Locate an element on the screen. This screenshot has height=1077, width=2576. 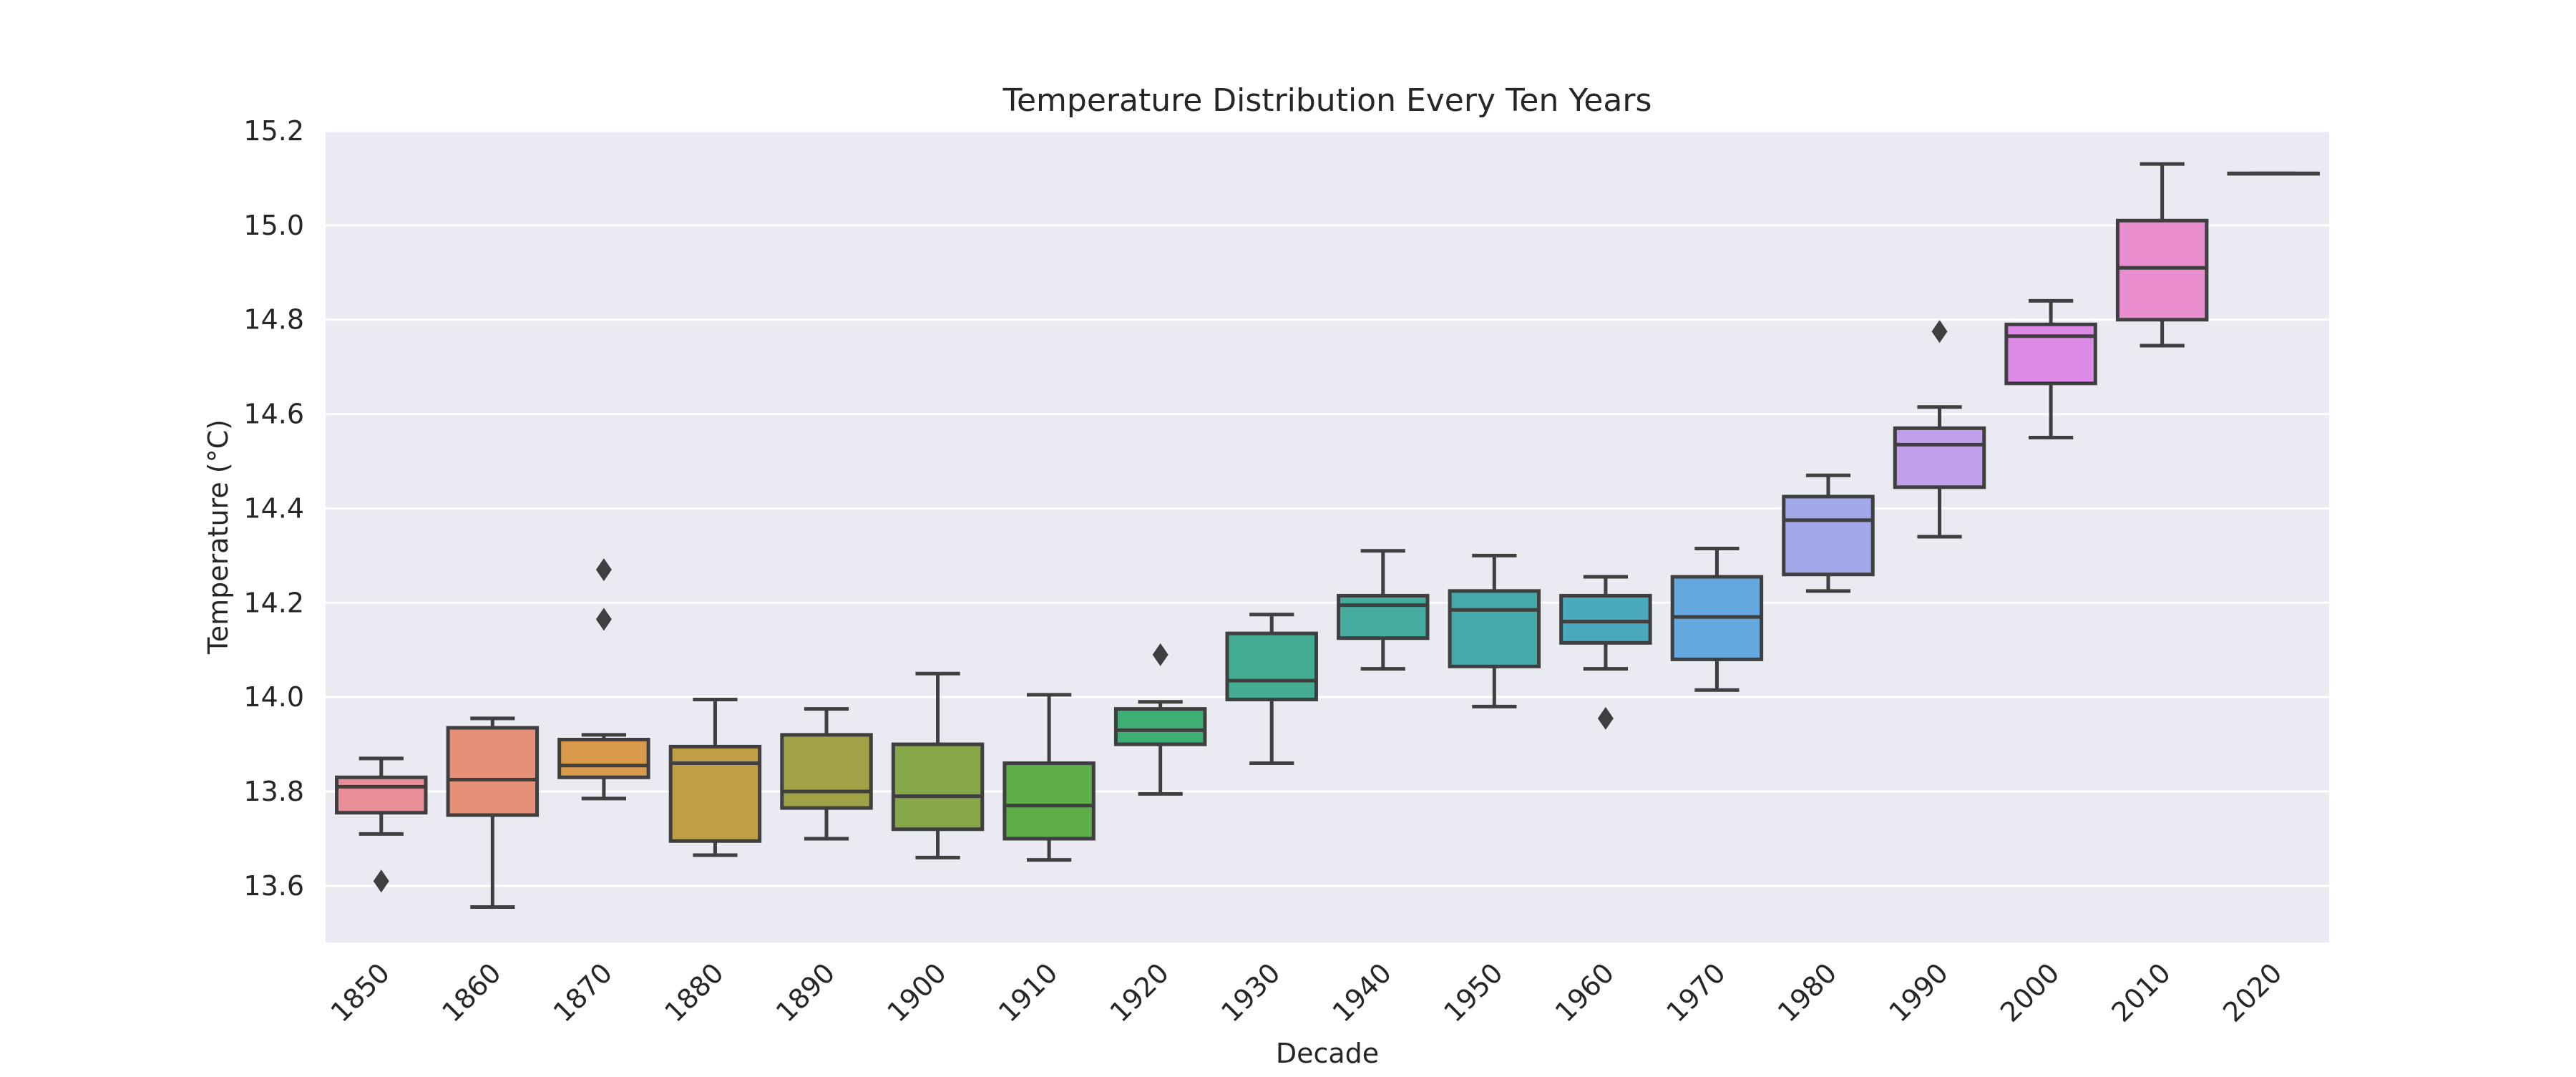
box-1950 is located at coordinates (1495, 630).